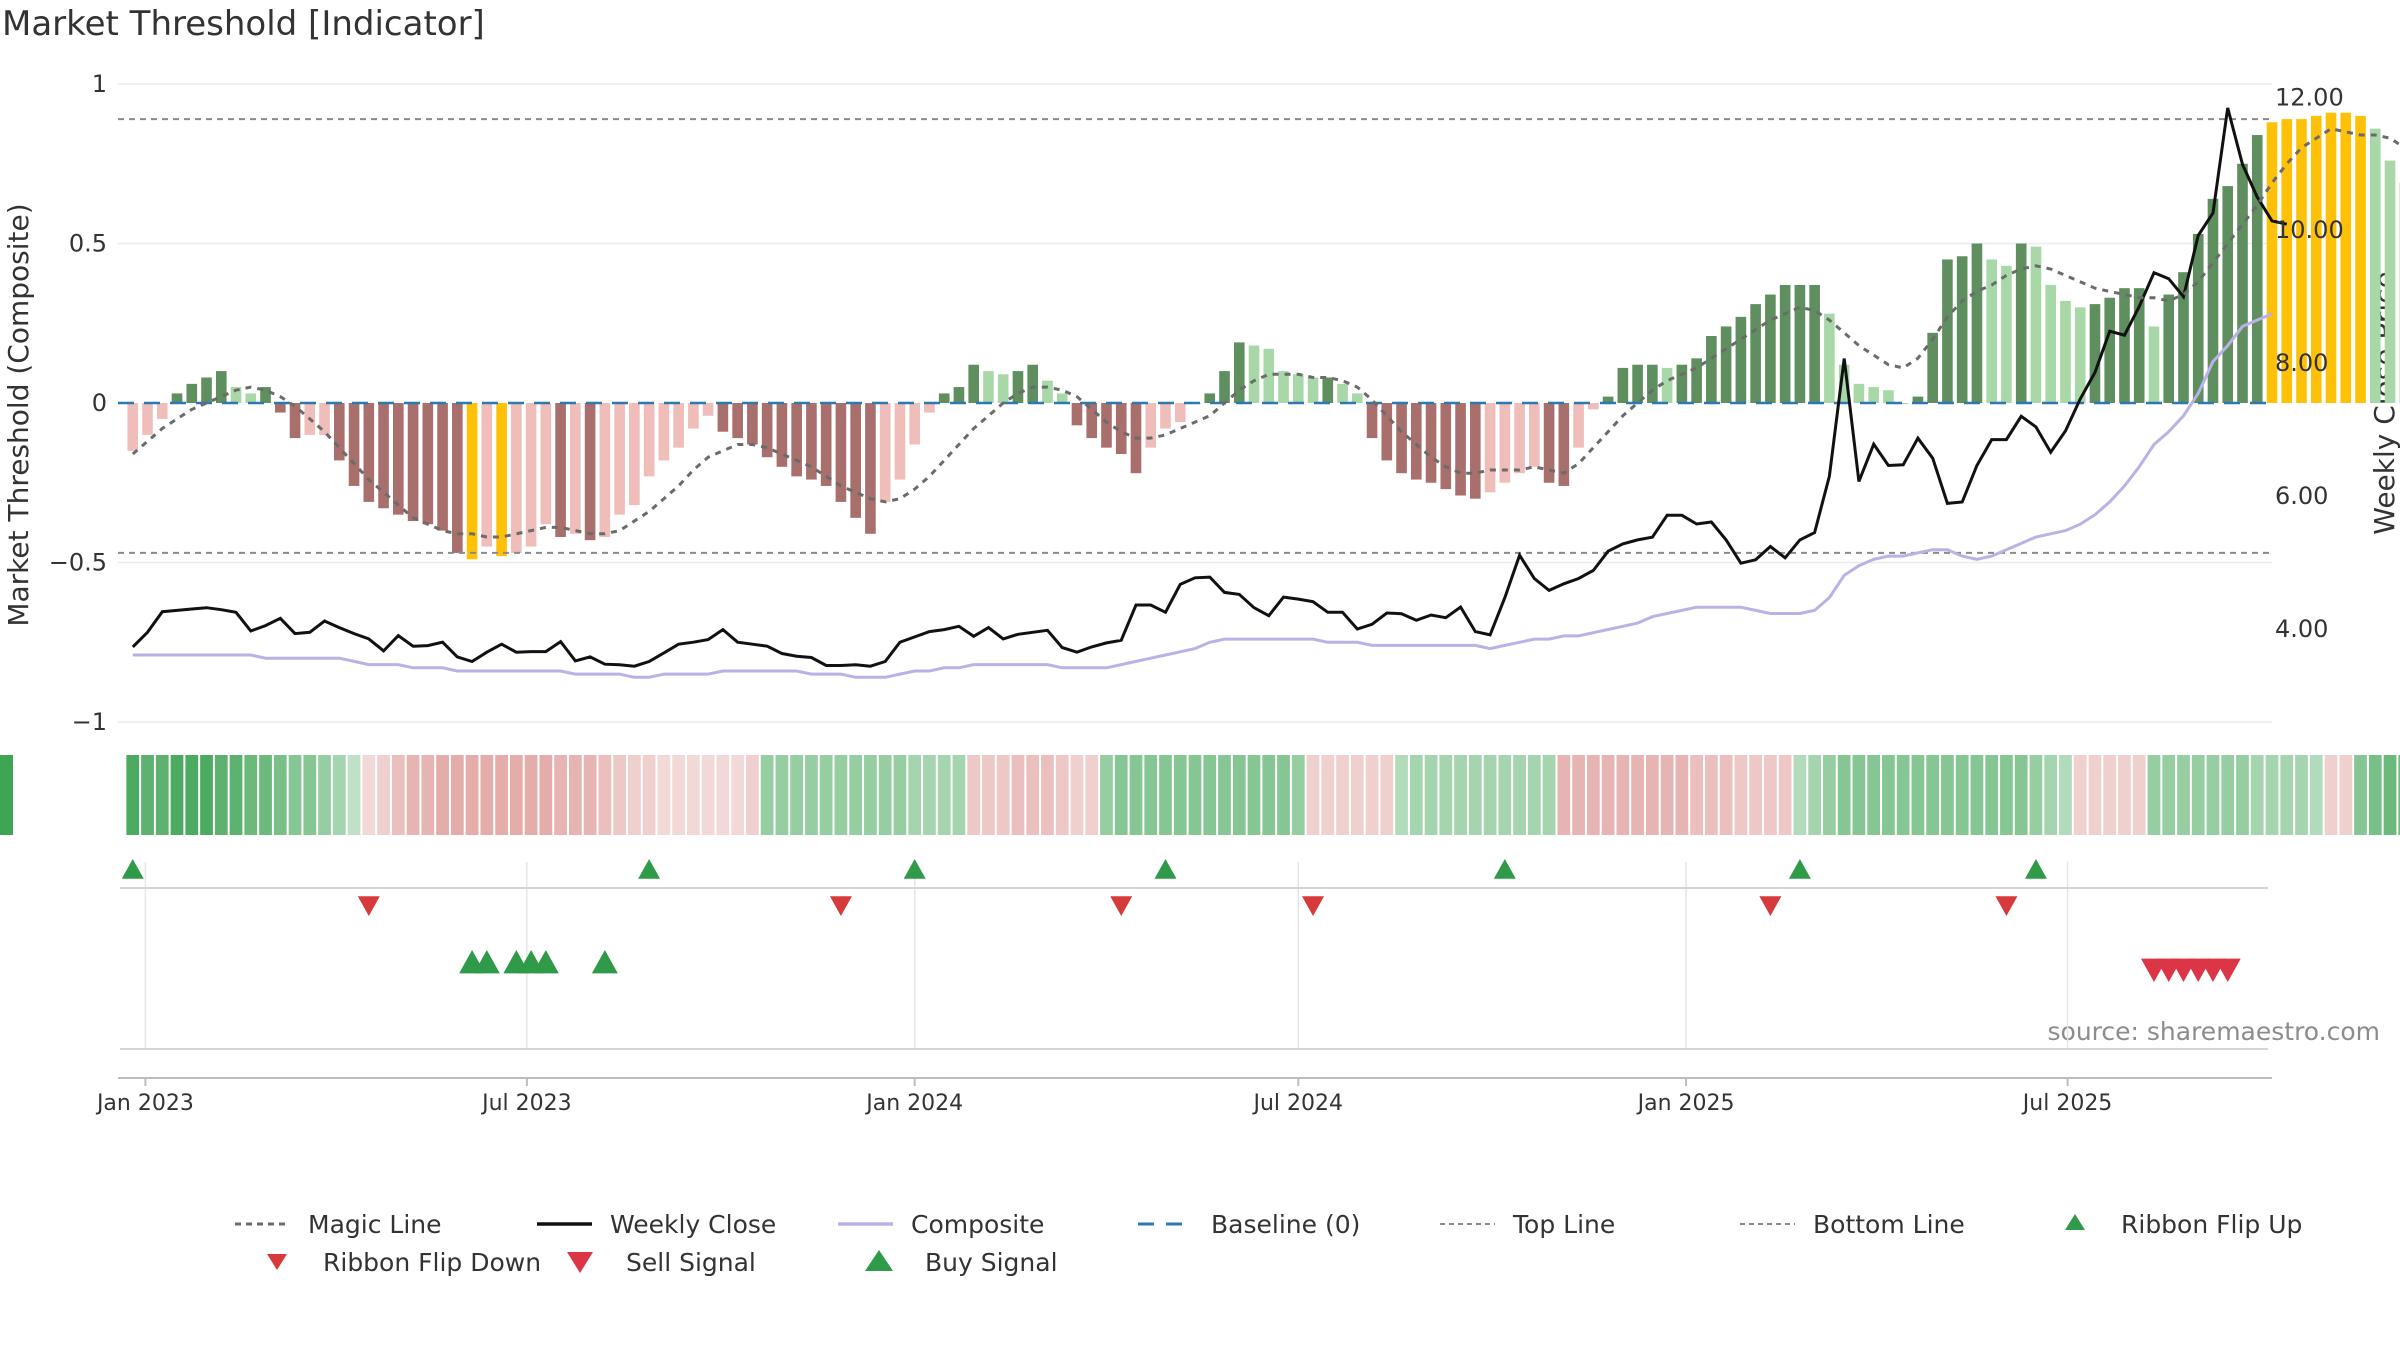  I want to click on left-tick-label: 0.5, so click(88, 244).